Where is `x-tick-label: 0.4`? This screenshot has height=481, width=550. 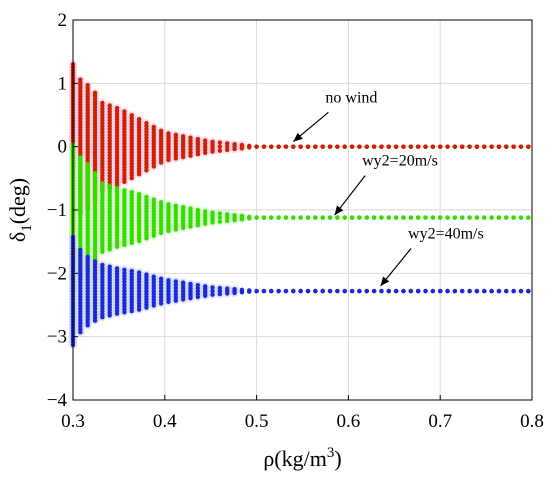 x-tick-label: 0.4 is located at coordinates (165, 421).